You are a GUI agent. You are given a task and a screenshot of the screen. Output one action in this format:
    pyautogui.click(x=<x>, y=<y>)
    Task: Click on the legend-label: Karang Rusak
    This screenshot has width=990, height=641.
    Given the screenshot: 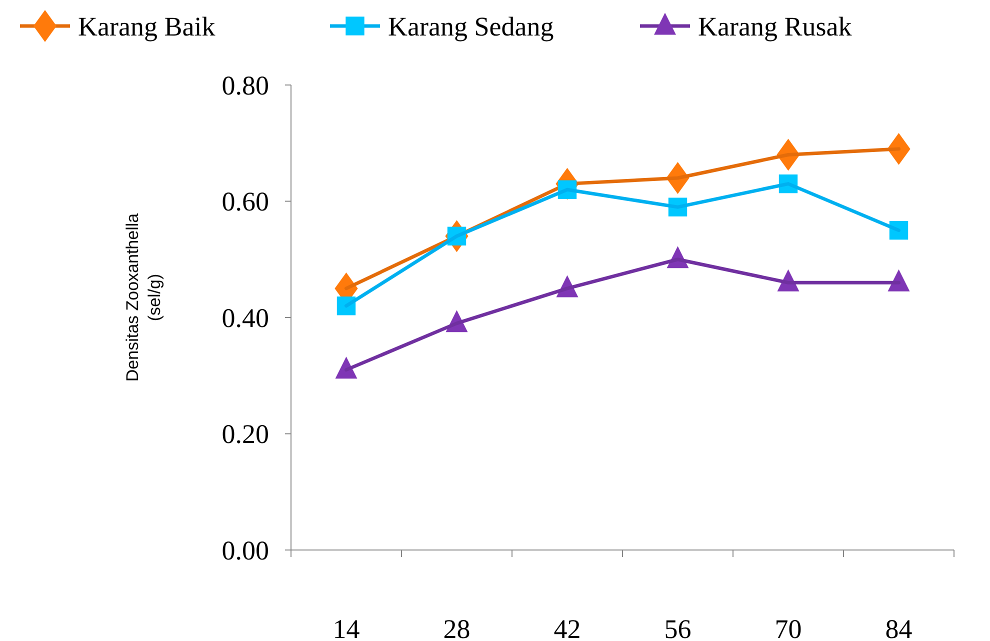 What is the action you would take?
    pyautogui.click(x=775, y=26)
    